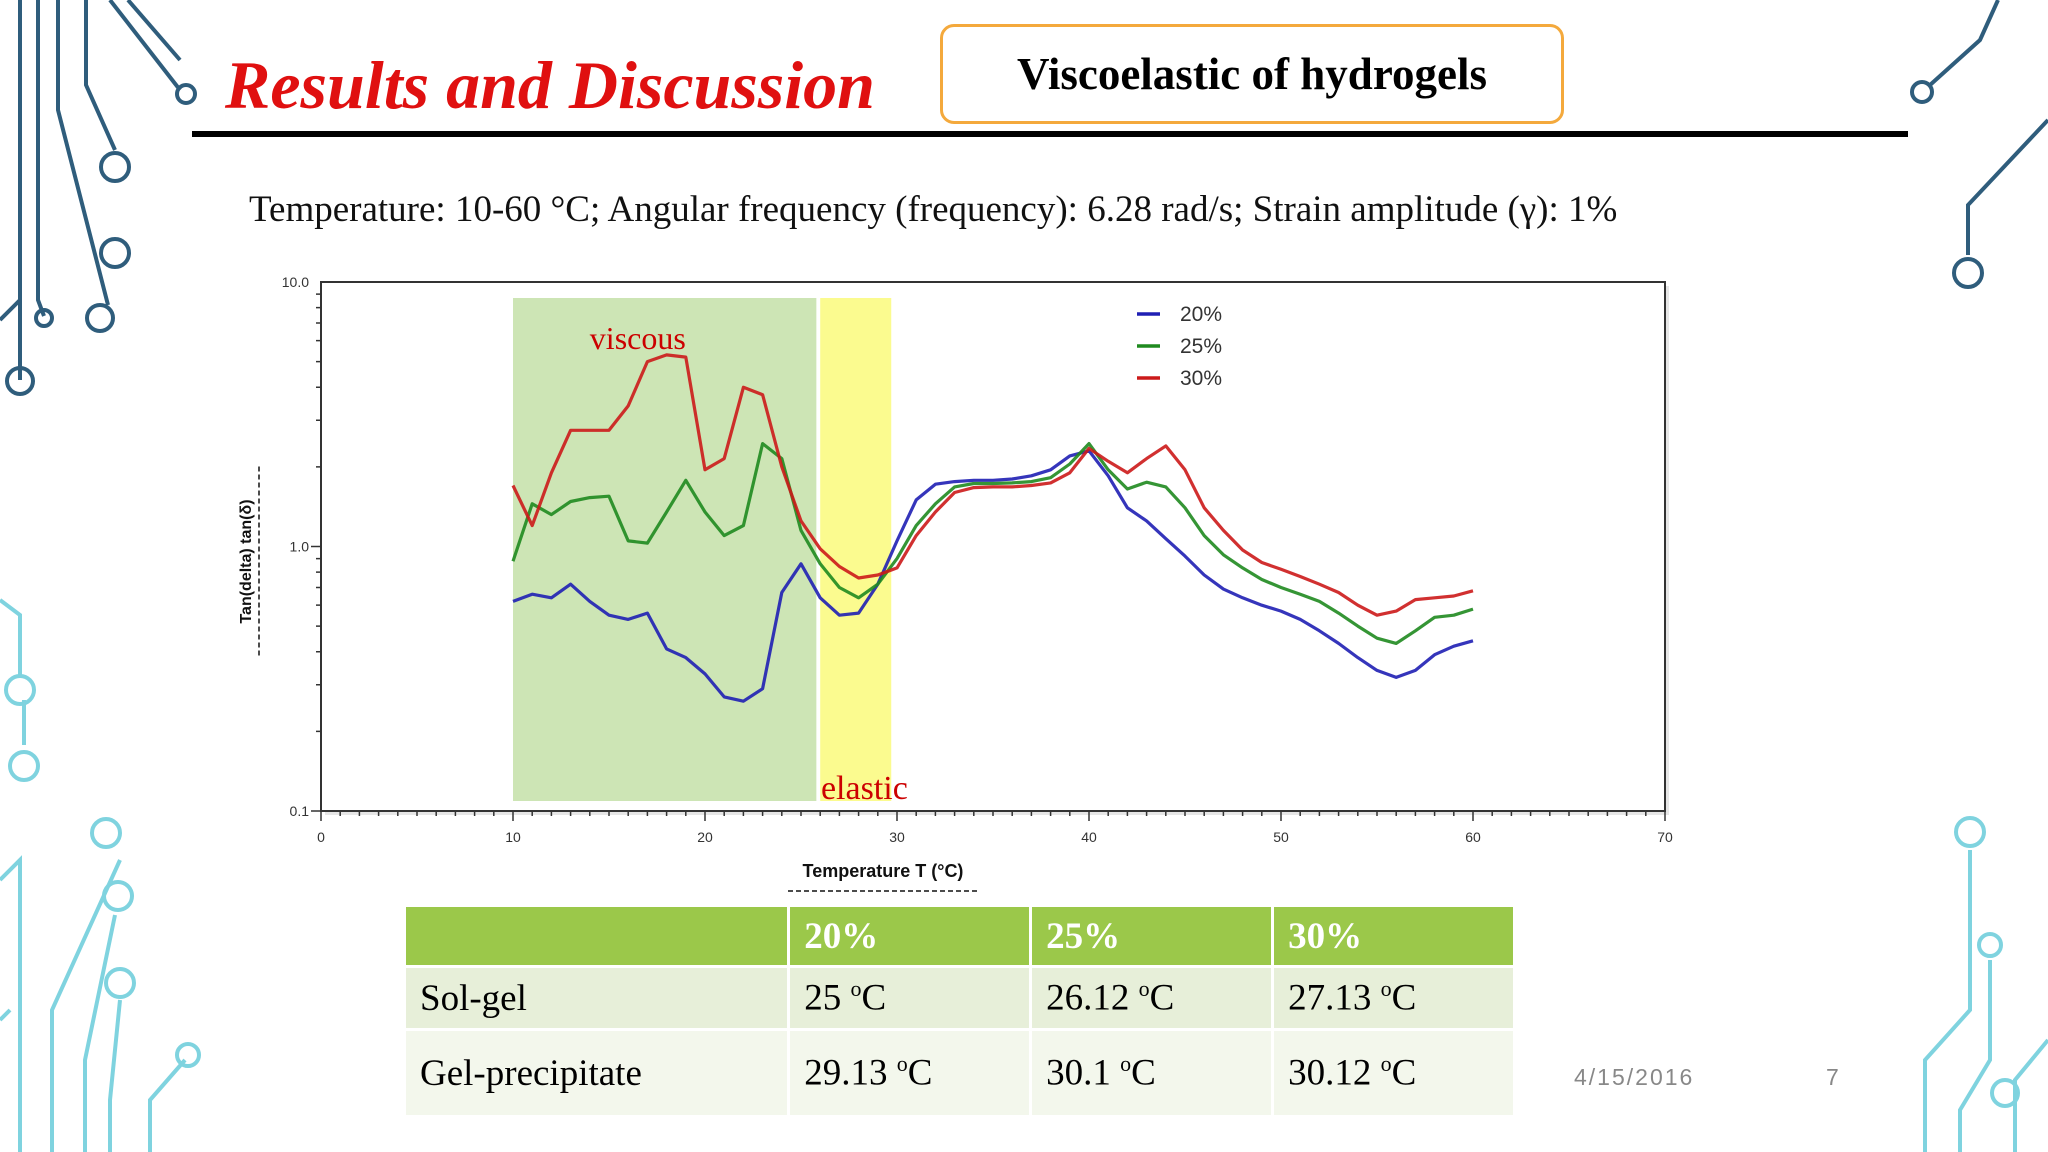 This screenshot has height=1152, width=2048. I want to click on series-line-20%, so click(993, 576).